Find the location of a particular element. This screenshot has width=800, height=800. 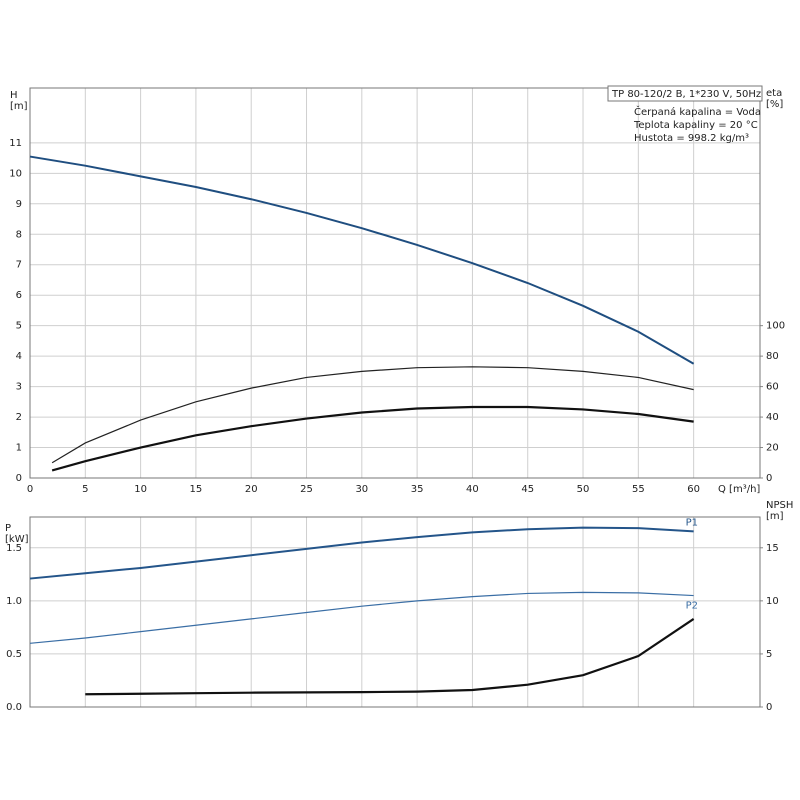

y-tick-label: 0.0 is located at coordinates (14, 707).